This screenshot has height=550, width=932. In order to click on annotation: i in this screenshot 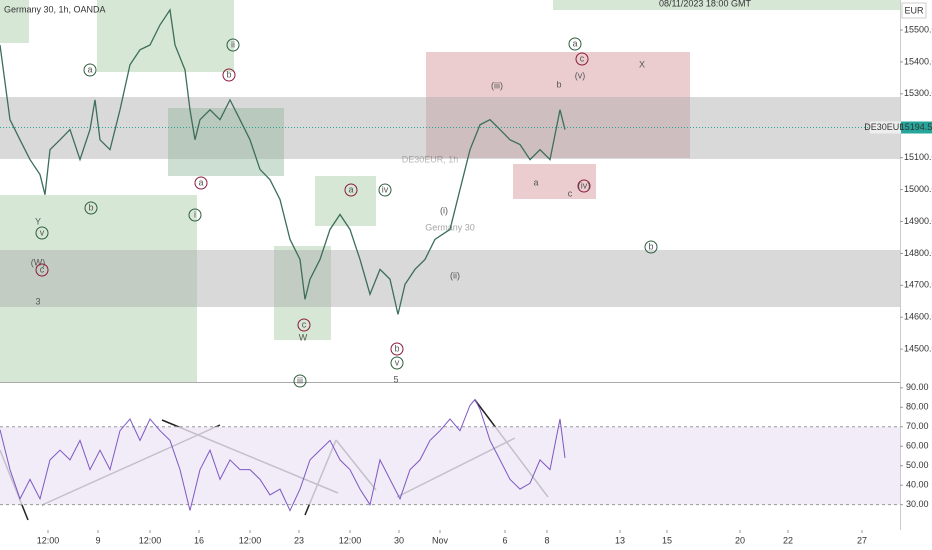, I will do `click(195, 214)`.